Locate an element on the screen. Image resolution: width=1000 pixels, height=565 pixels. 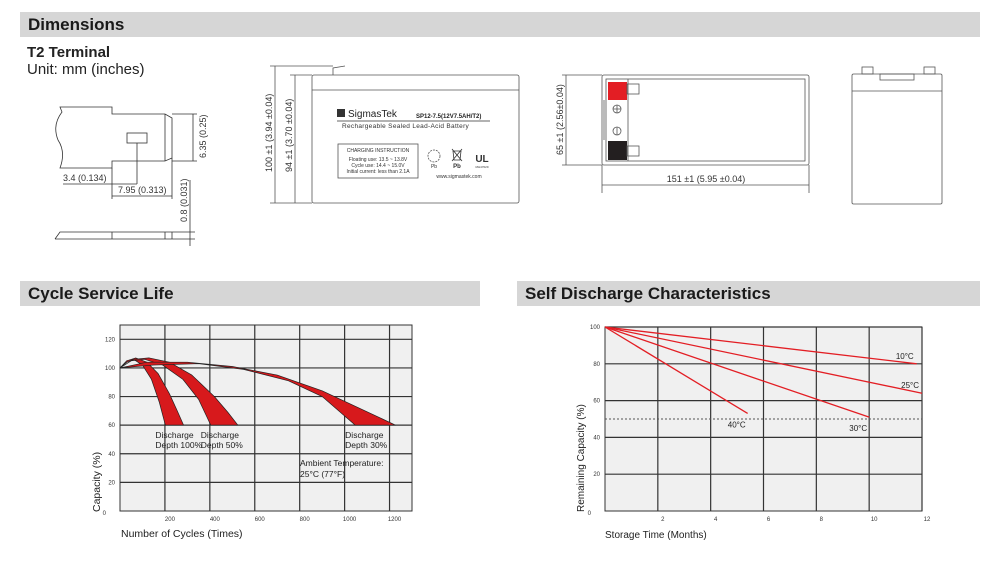
terminal-side-plate is located at coordinates (124, 235).